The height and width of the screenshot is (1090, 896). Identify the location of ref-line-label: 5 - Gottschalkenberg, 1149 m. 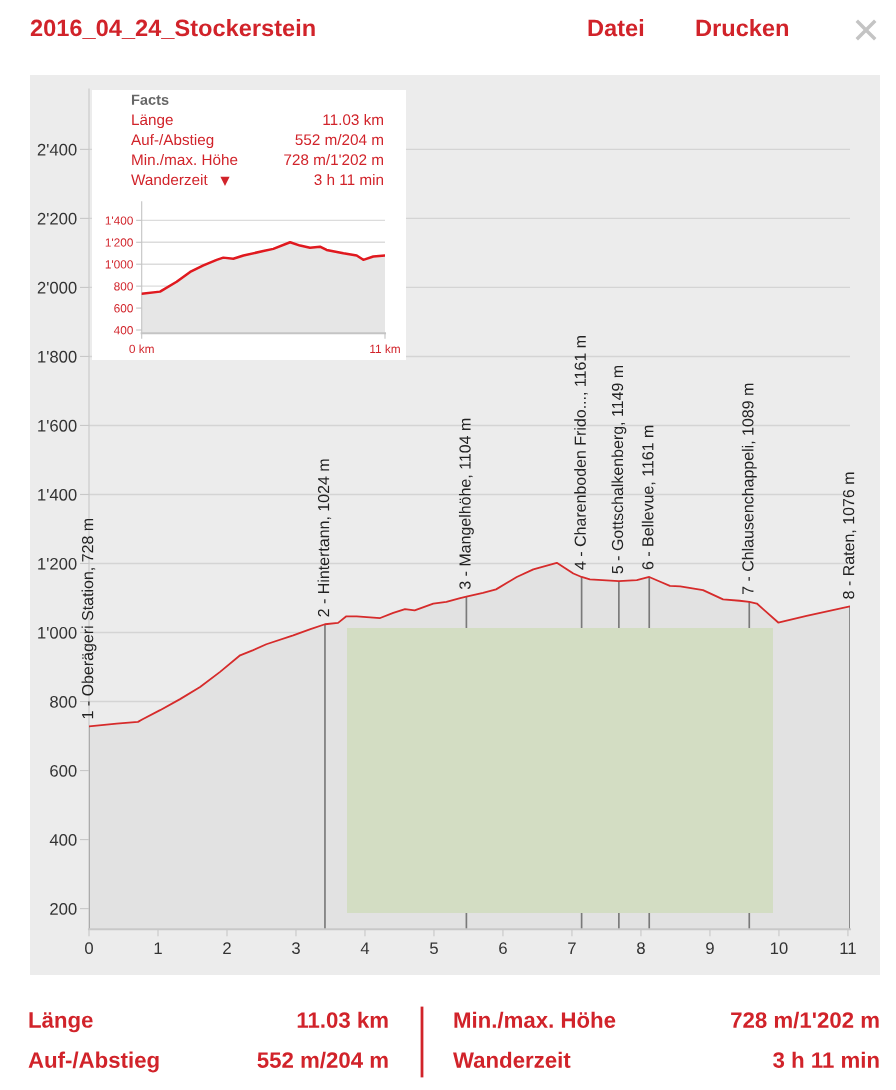
(619, 469).